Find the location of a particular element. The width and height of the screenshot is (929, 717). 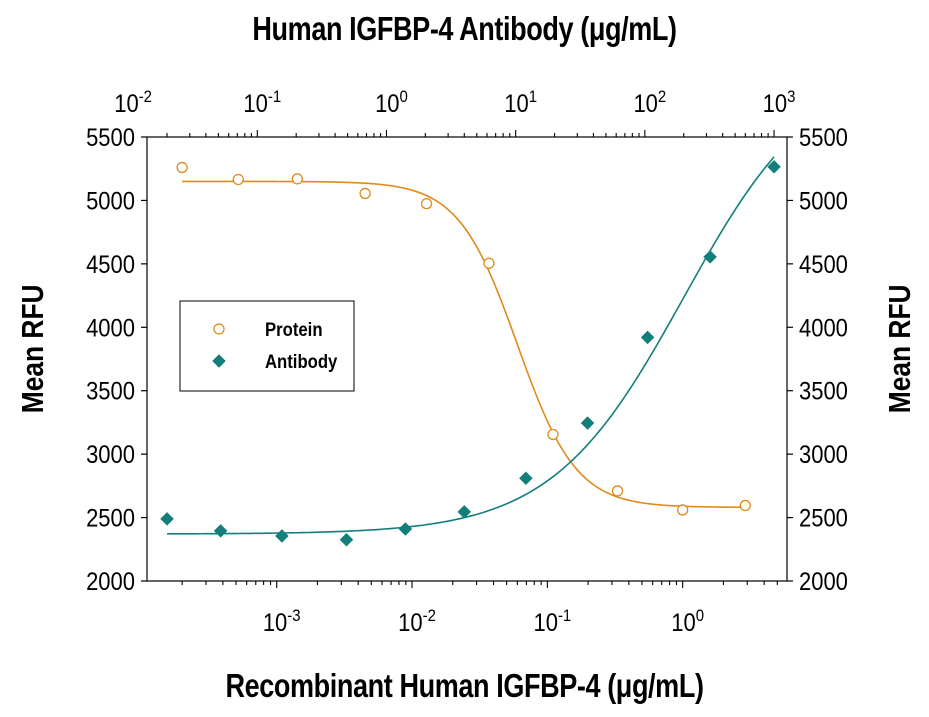

bottom-x-tick-label: 10⁻¹ is located at coordinates (552, 621).